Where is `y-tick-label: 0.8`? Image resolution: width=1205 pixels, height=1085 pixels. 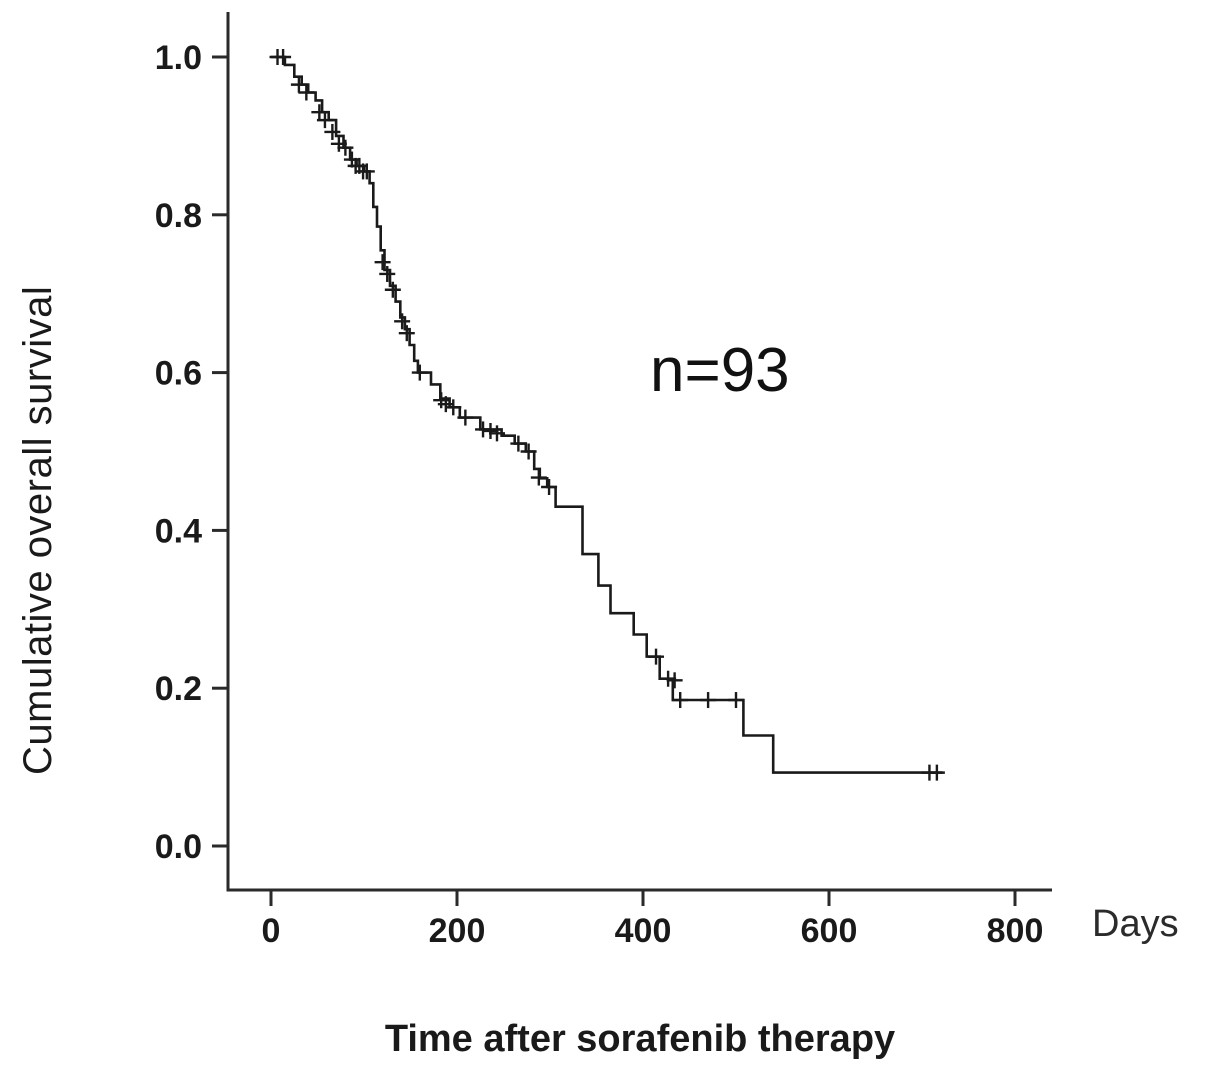
y-tick-label: 0.8 is located at coordinates (178, 216).